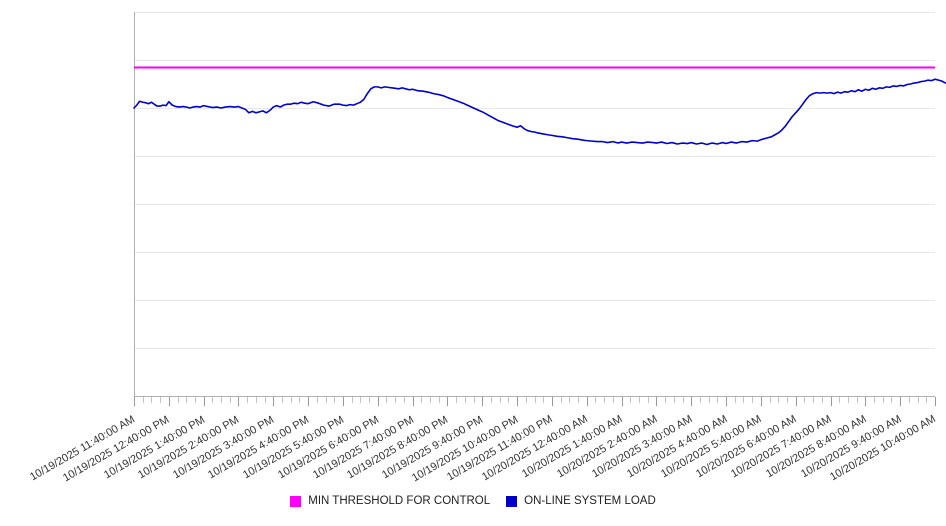  I want to click on legend-swatch-online-load, so click(512, 501).